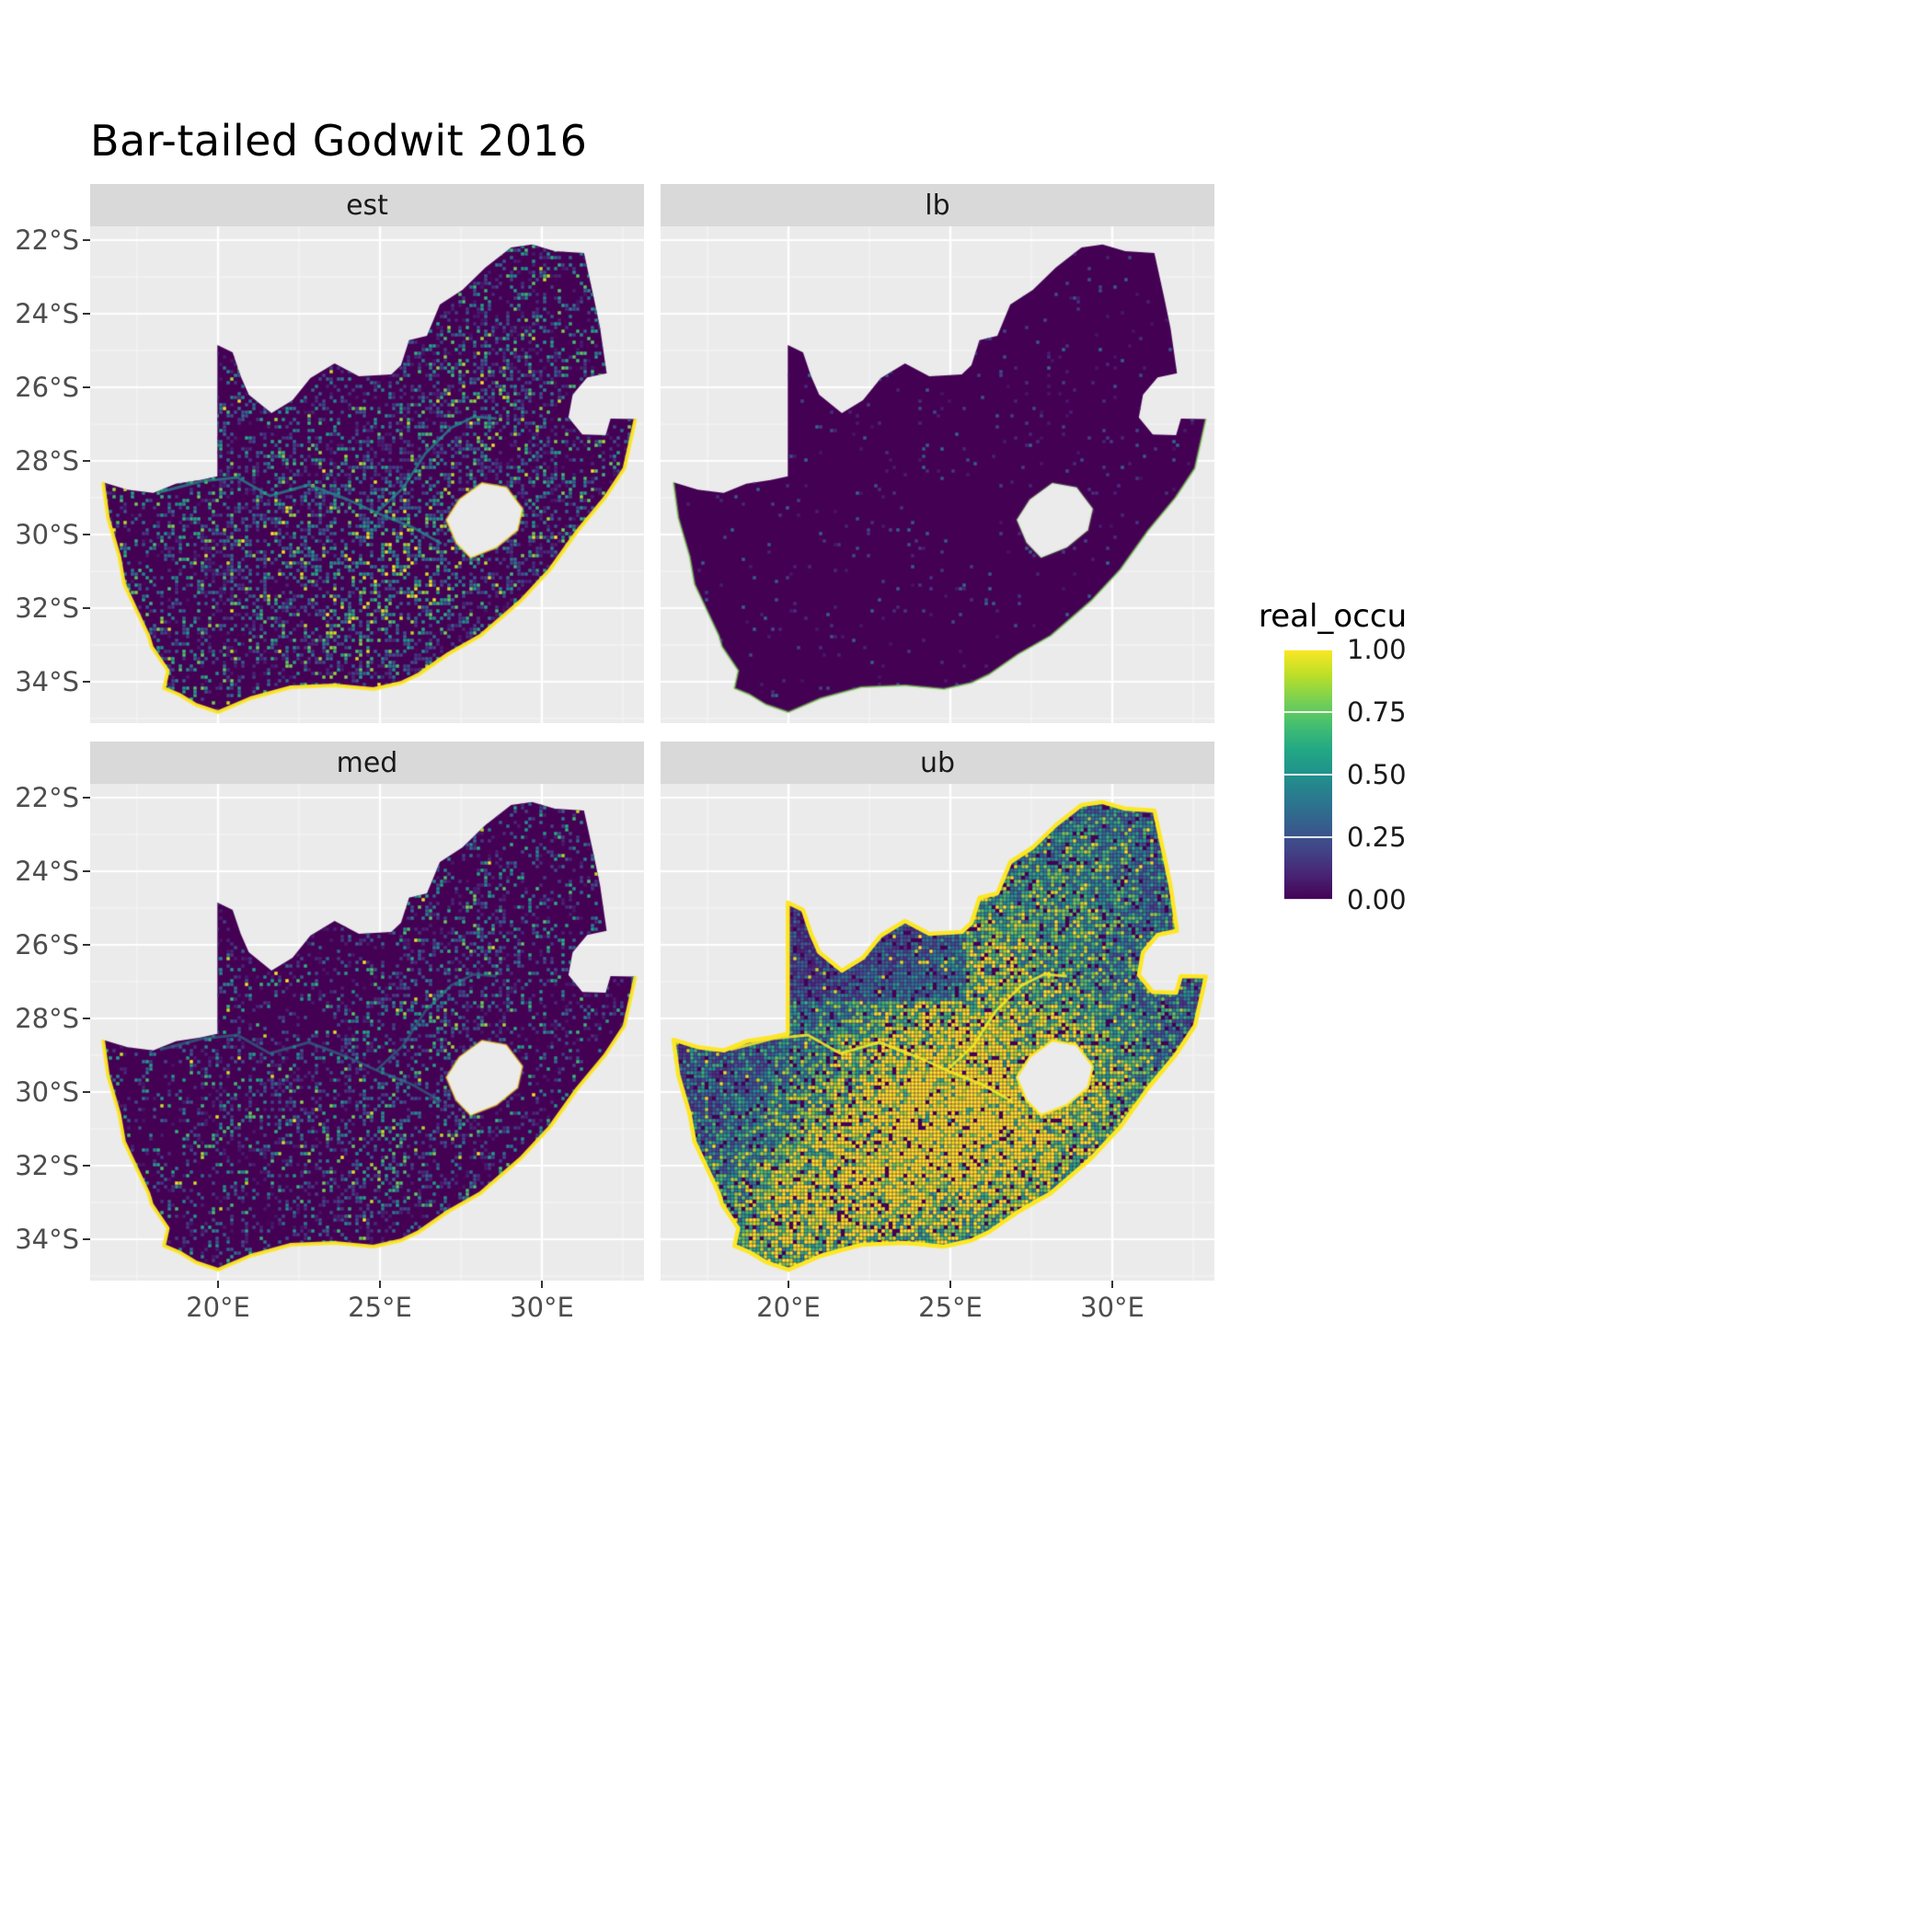  I want to click on facet-label-med: med, so click(367, 762).